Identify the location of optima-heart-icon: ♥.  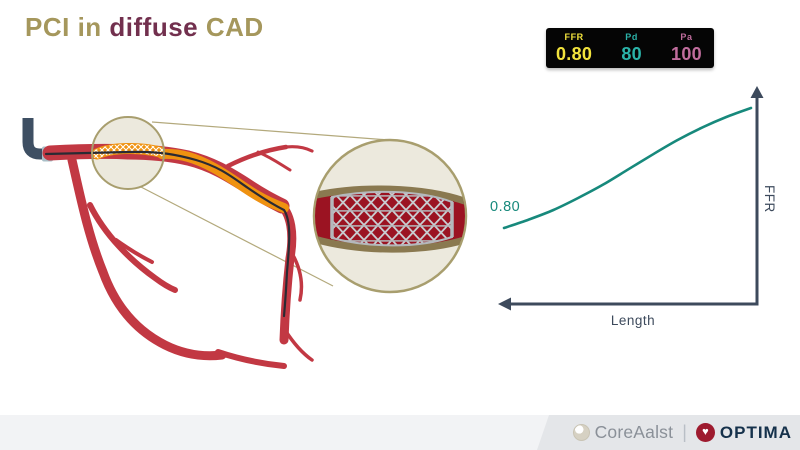
(705, 432).